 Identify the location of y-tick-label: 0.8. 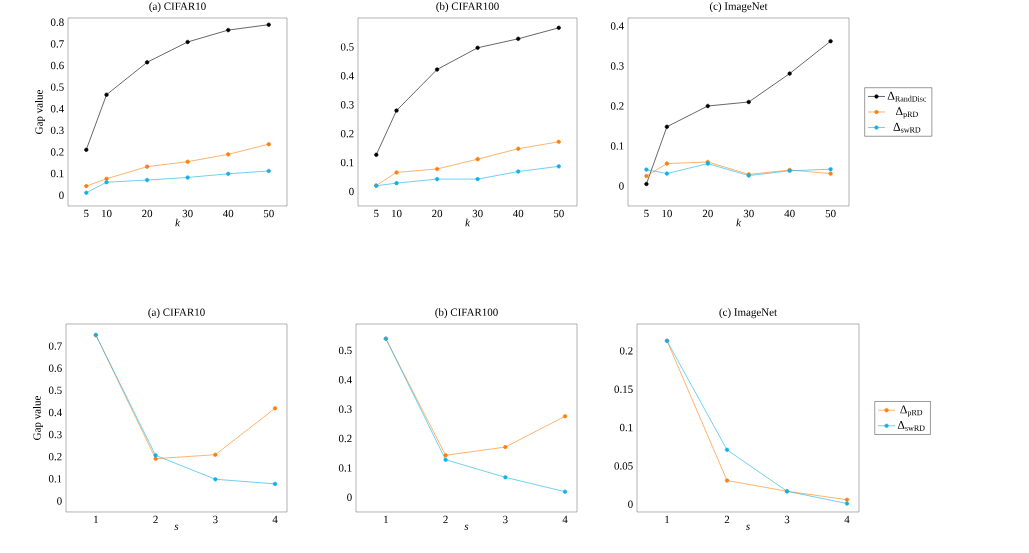
(57, 22).